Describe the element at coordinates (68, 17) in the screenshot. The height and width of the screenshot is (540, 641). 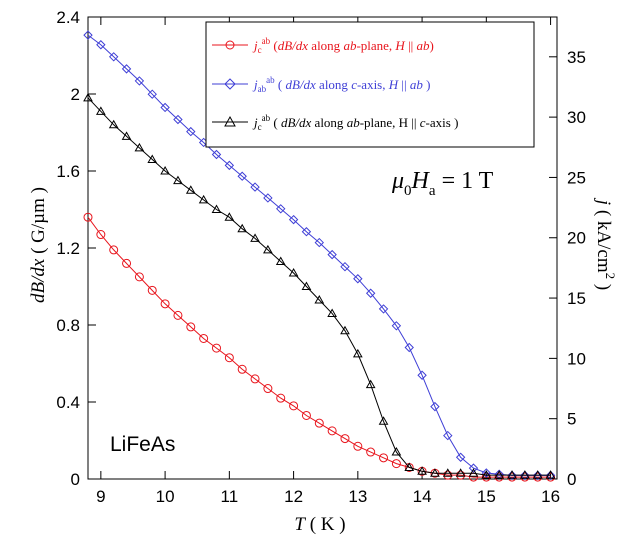
I see `y-left-tick-label: 2.4` at that location.